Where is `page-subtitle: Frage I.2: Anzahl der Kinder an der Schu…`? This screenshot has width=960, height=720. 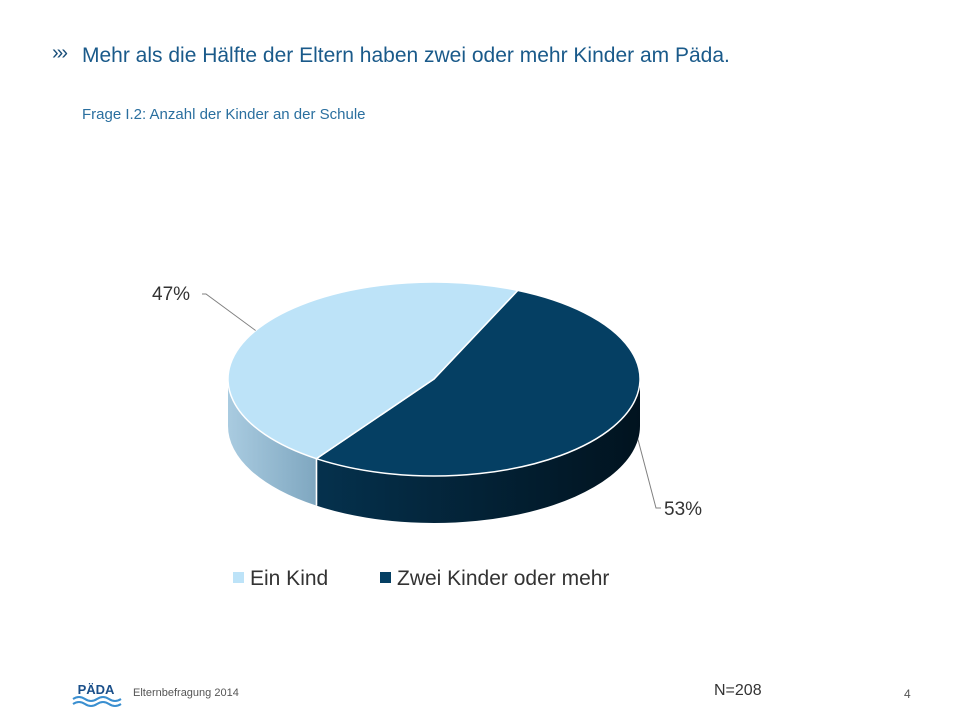
page-subtitle: Frage I.2: Anzahl der Kinder an der Schu… is located at coordinates (224, 114).